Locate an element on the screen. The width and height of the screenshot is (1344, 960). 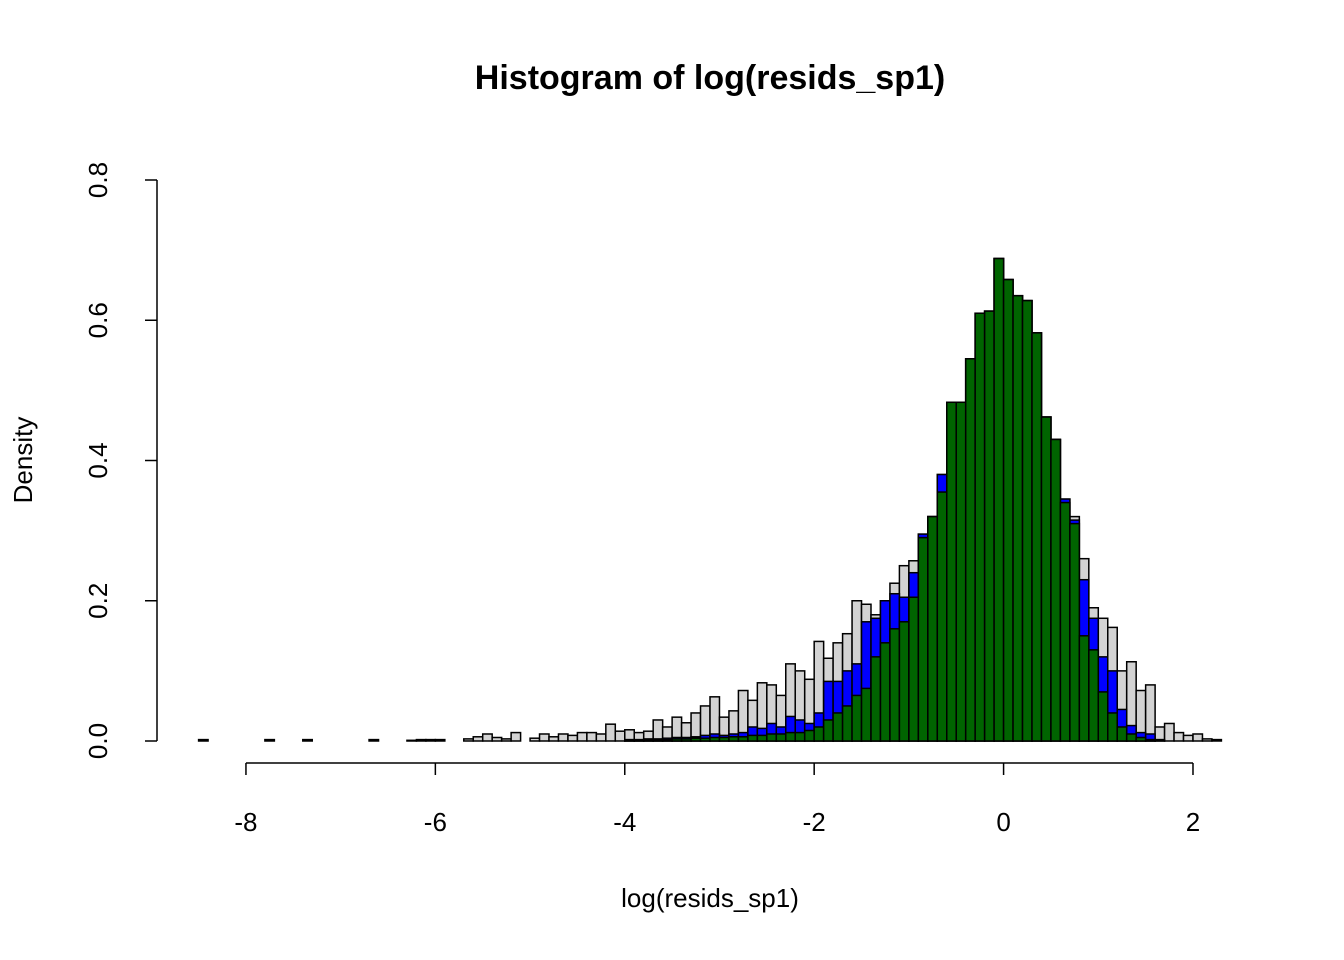
y-tick-label: 0.8 is located at coordinates (98, 180).